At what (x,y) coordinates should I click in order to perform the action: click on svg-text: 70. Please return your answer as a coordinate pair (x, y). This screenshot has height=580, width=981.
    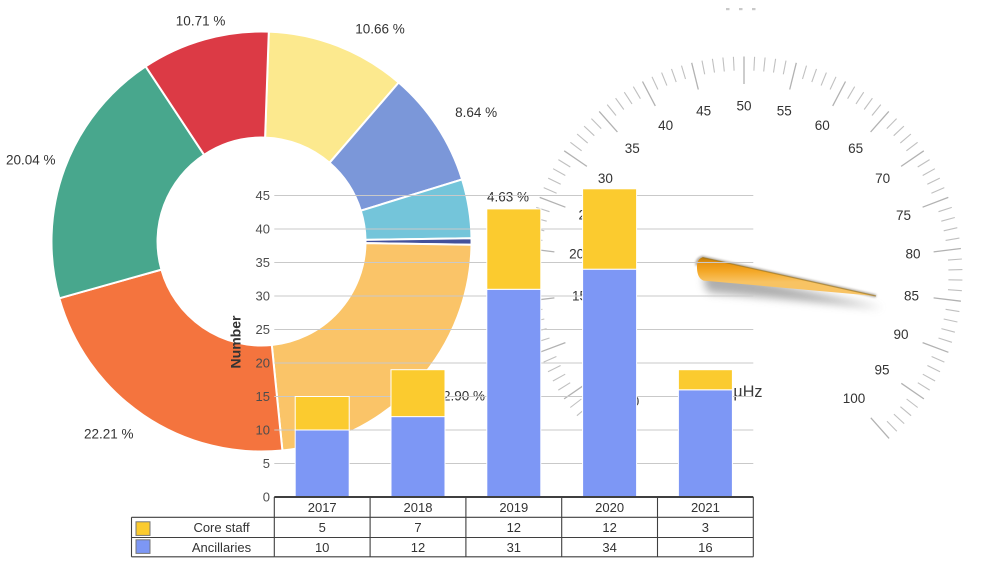
    Looking at the image, I should click on (882, 178).